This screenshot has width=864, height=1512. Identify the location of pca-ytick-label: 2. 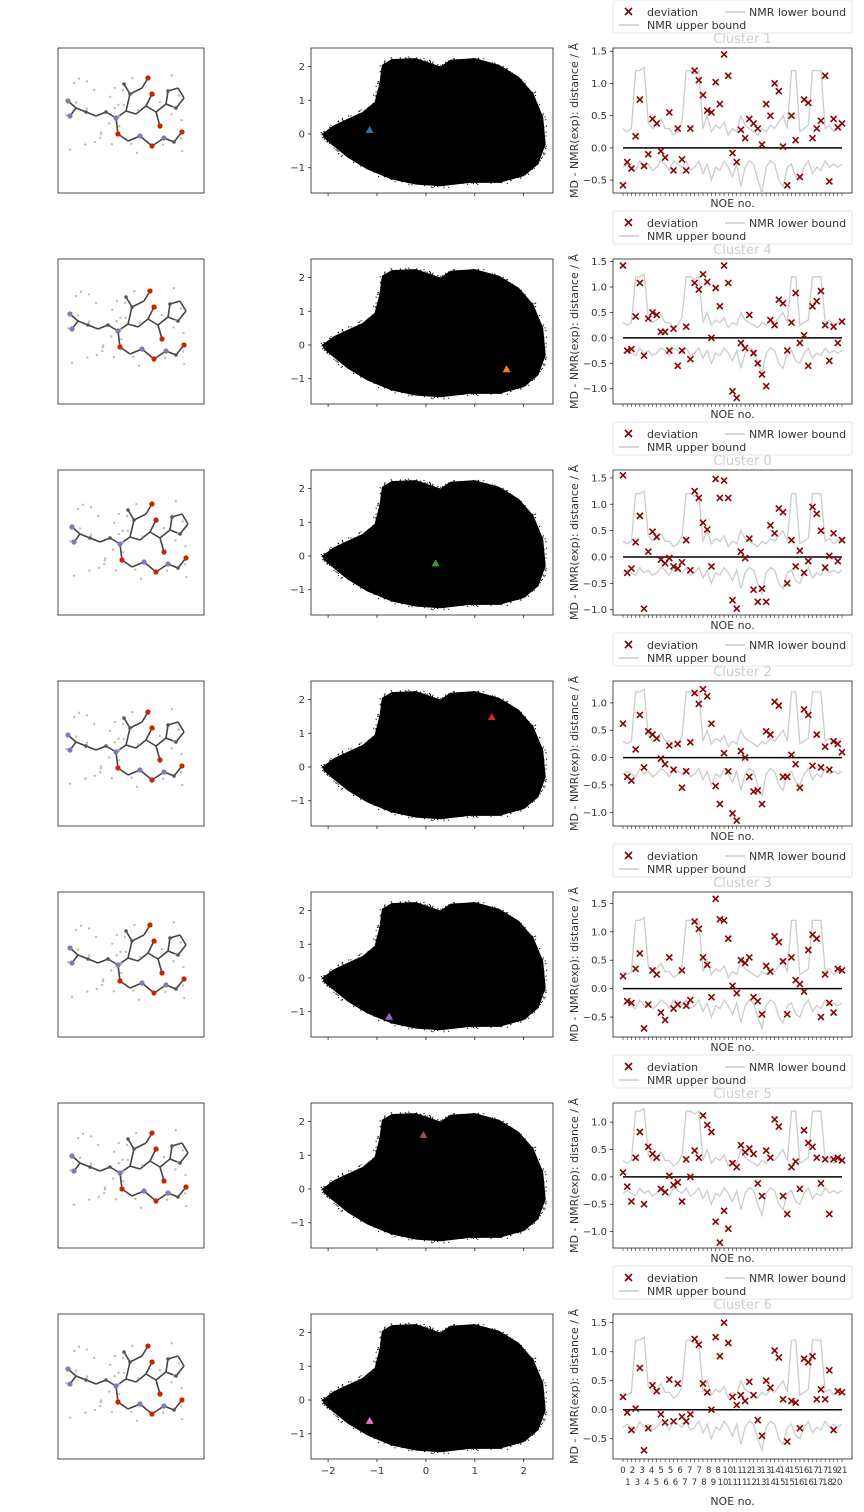
(302, 278).